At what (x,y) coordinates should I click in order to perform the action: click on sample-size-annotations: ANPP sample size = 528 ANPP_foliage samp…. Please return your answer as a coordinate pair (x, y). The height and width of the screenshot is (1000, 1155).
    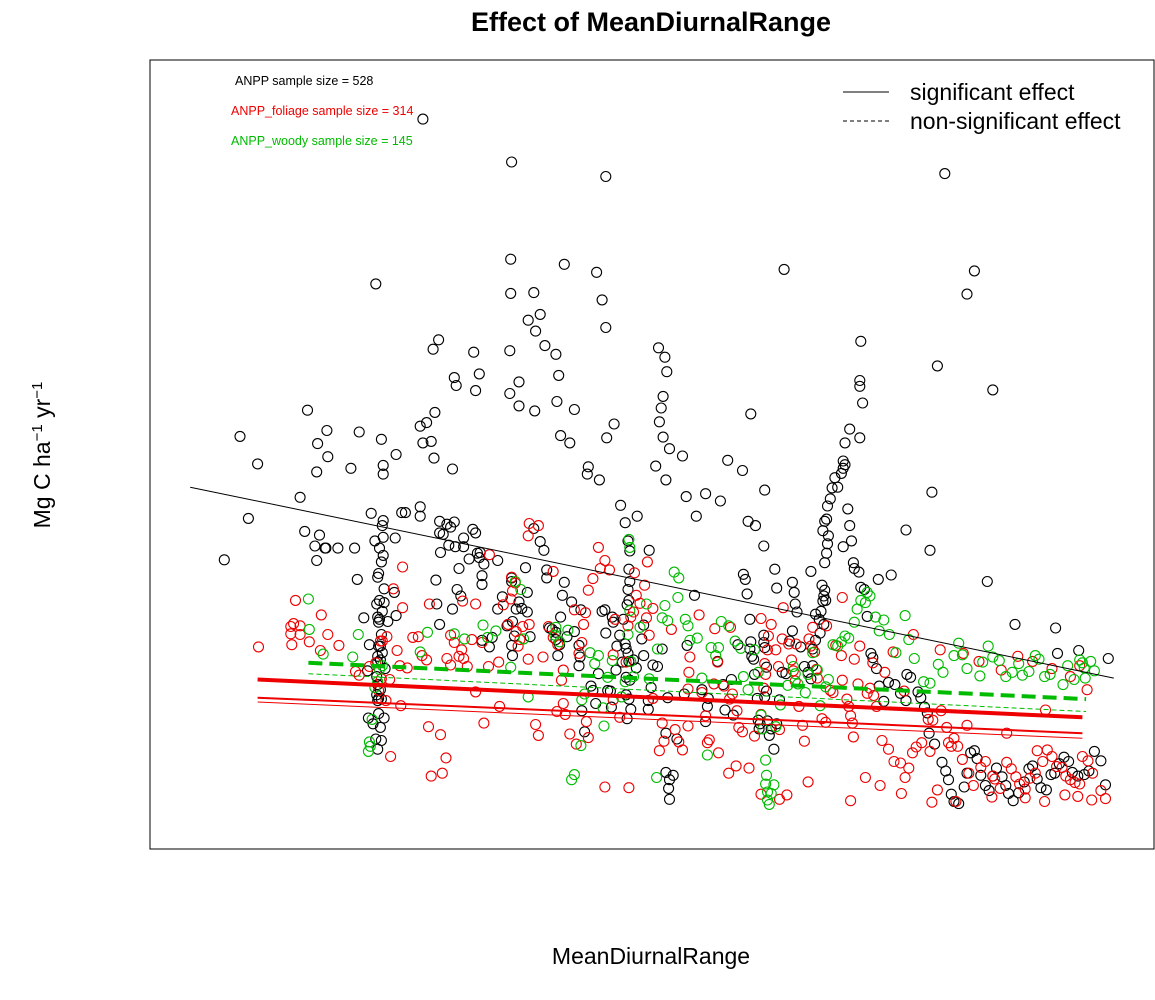
    Looking at the image, I should click on (322, 111).